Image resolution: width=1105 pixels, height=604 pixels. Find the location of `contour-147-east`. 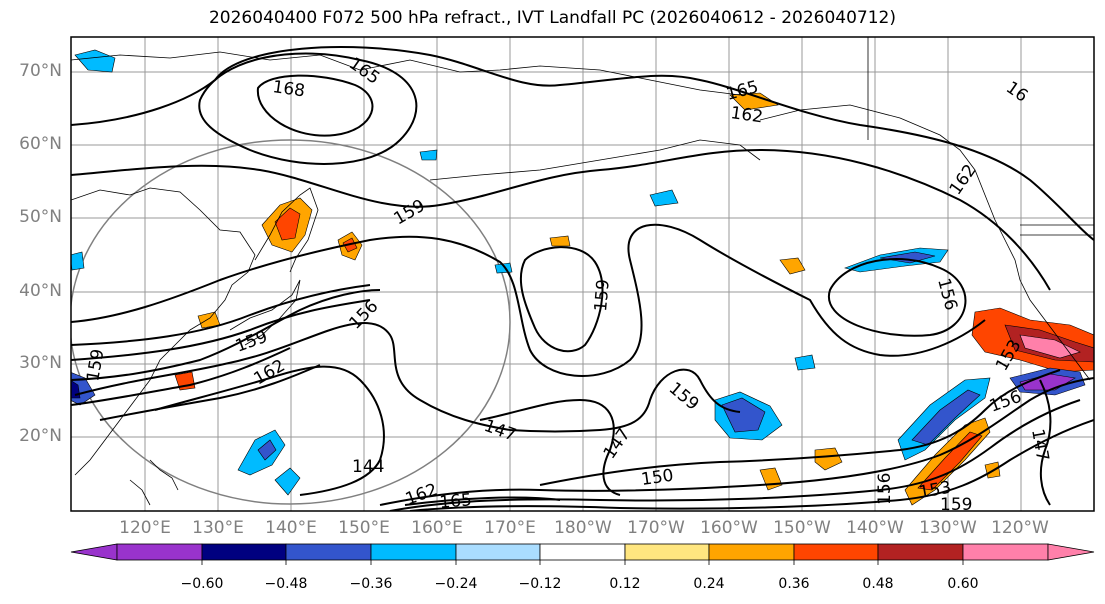

contour-147-east is located at coordinates (1045, 442).